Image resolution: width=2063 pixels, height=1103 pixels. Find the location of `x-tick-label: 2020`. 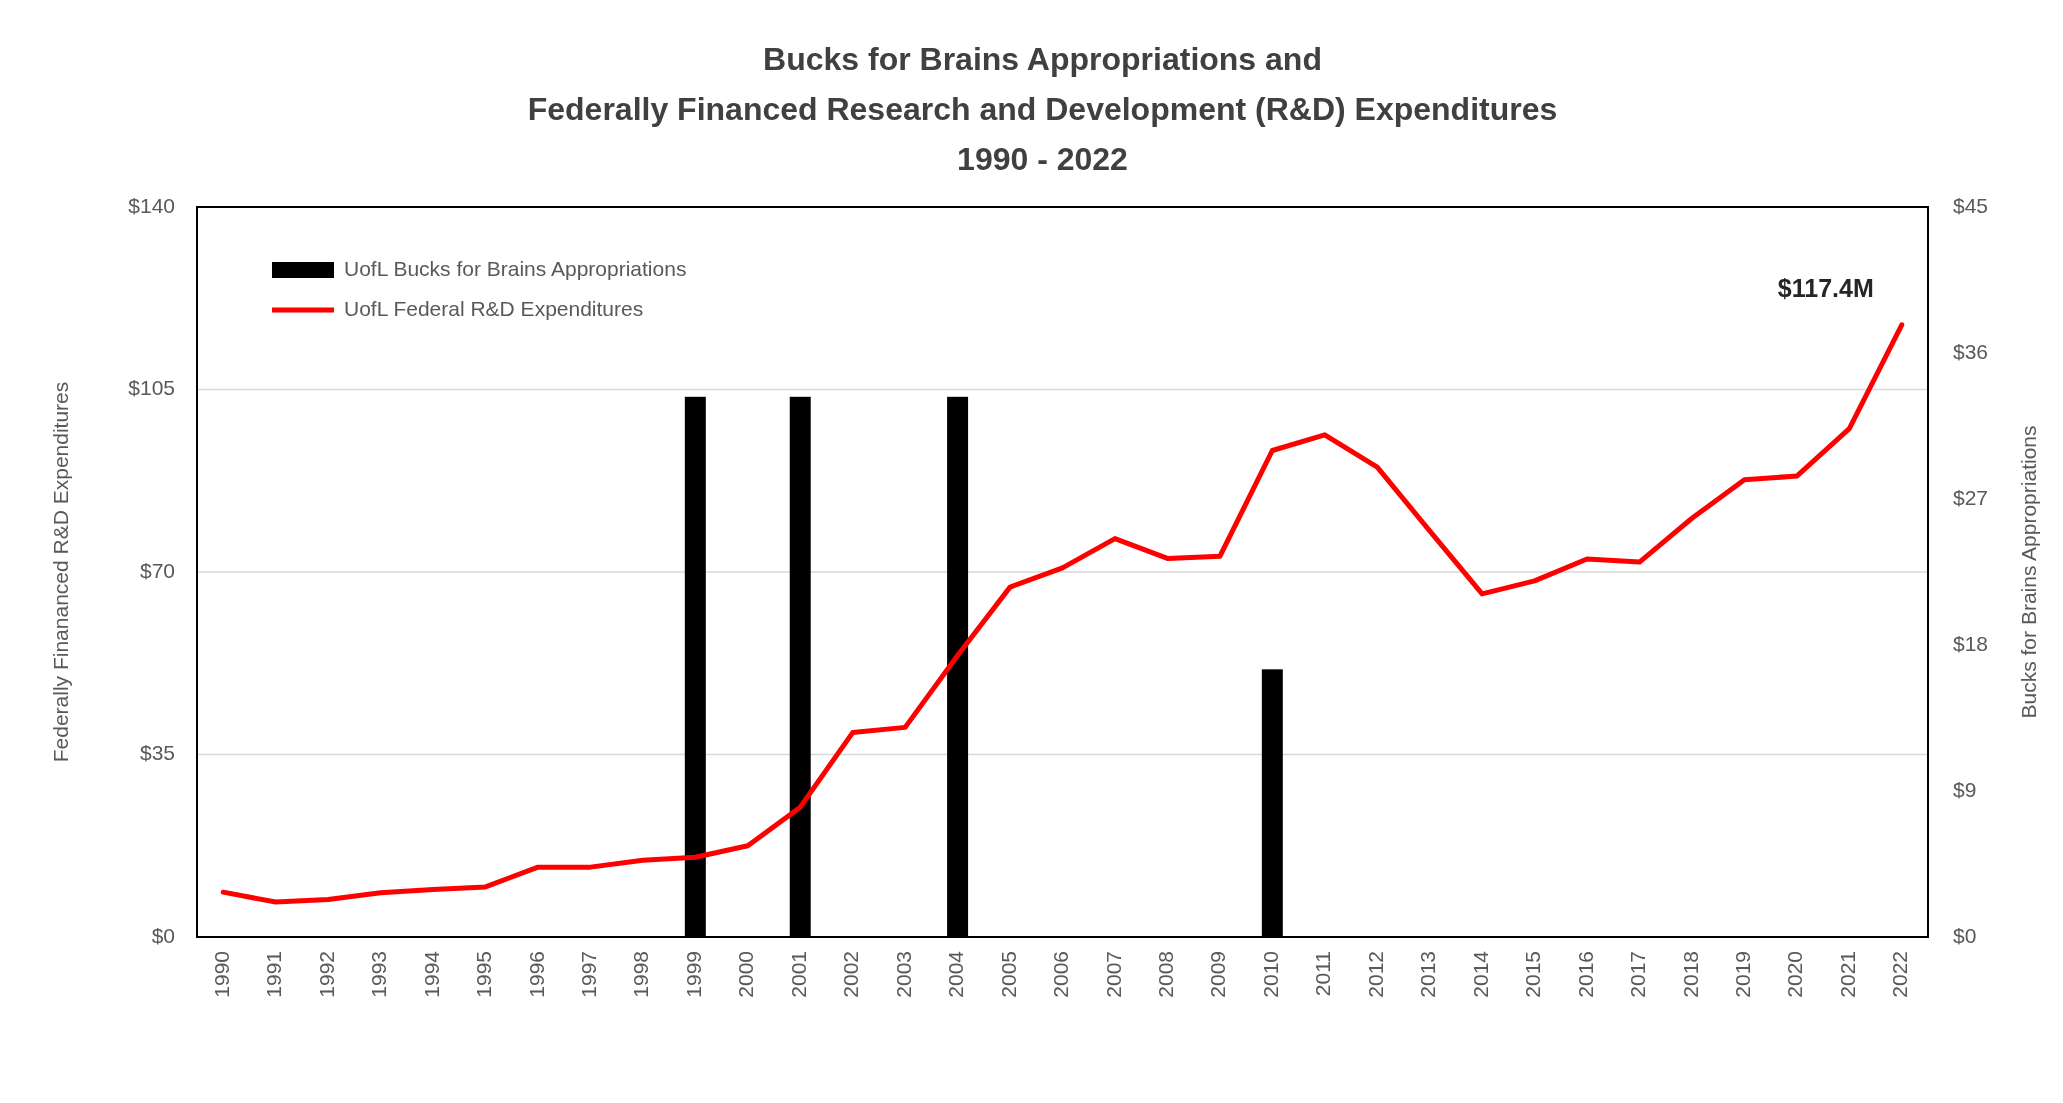

x-tick-label: 2020 is located at coordinates (1795, 974).